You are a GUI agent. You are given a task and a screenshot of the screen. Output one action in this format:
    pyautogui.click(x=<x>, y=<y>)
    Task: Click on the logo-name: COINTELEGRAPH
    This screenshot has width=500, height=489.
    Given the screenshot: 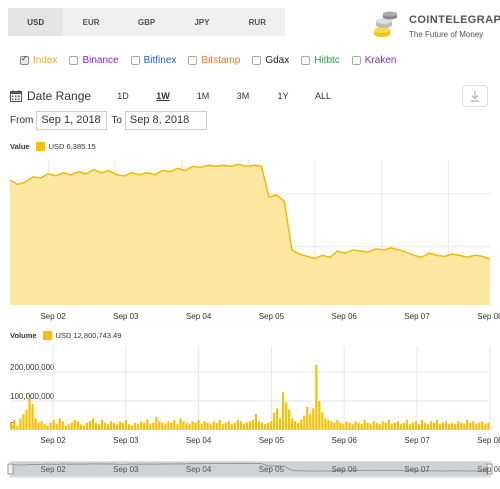 What is the action you would take?
    pyautogui.click(x=454, y=20)
    